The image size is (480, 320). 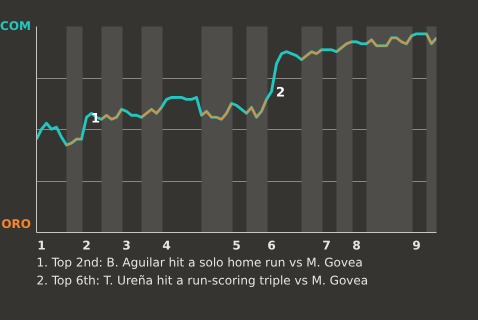 I want to click on annotation: 2, so click(x=281, y=92).